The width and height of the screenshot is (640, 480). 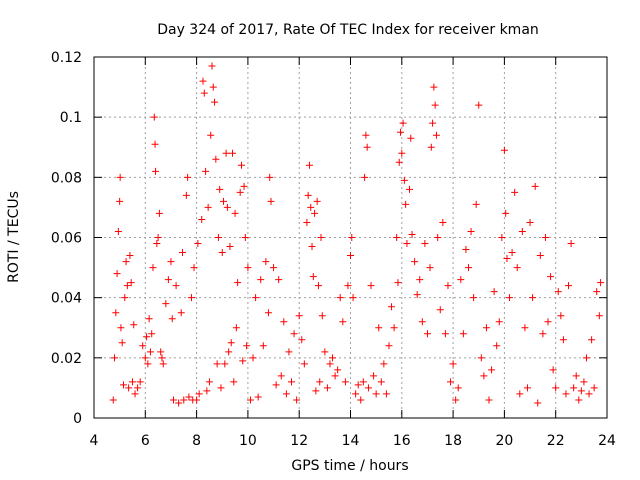 What do you see at coordinates (196, 441) in the screenshot?
I see `x-tick-label: 8` at bounding box center [196, 441].